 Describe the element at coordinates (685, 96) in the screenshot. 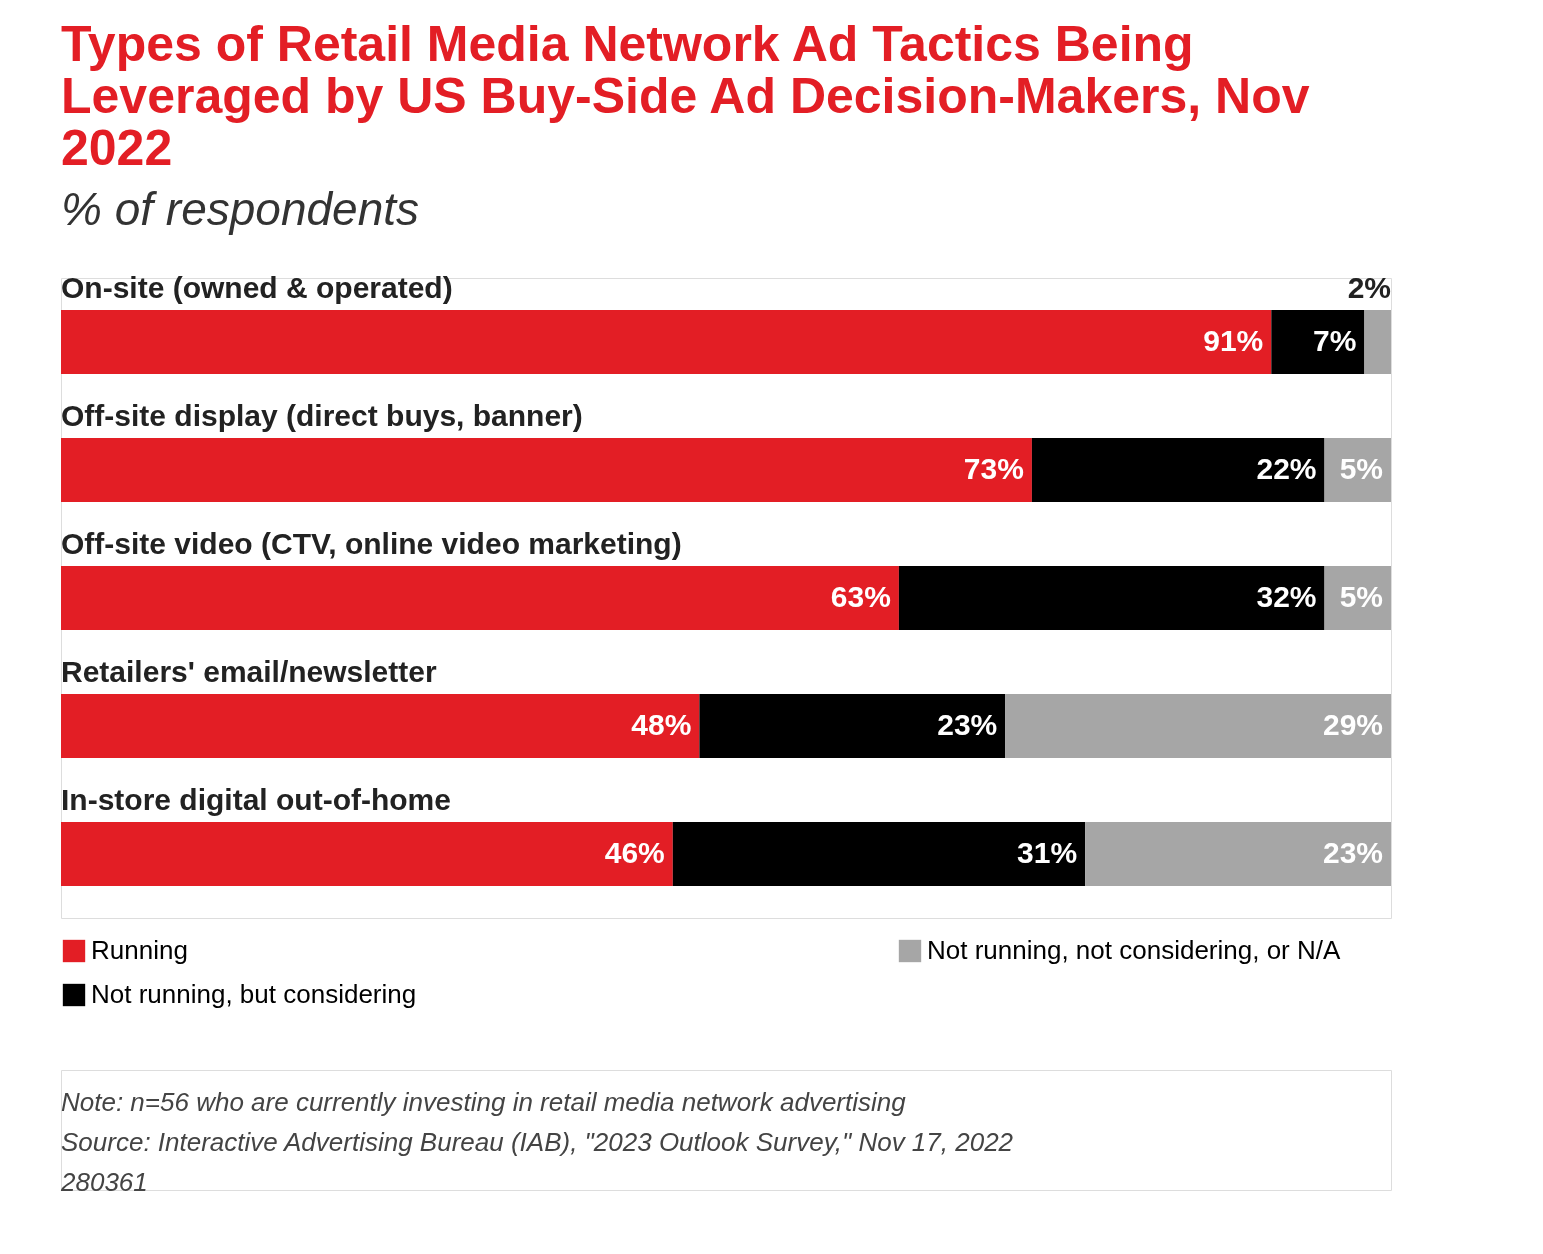

I see `chart-title: Types of Retail Media Network Ad Tactics Being Leveraged by US Buy-Side Ad Decision-Makers, Nov 2022` at that location.